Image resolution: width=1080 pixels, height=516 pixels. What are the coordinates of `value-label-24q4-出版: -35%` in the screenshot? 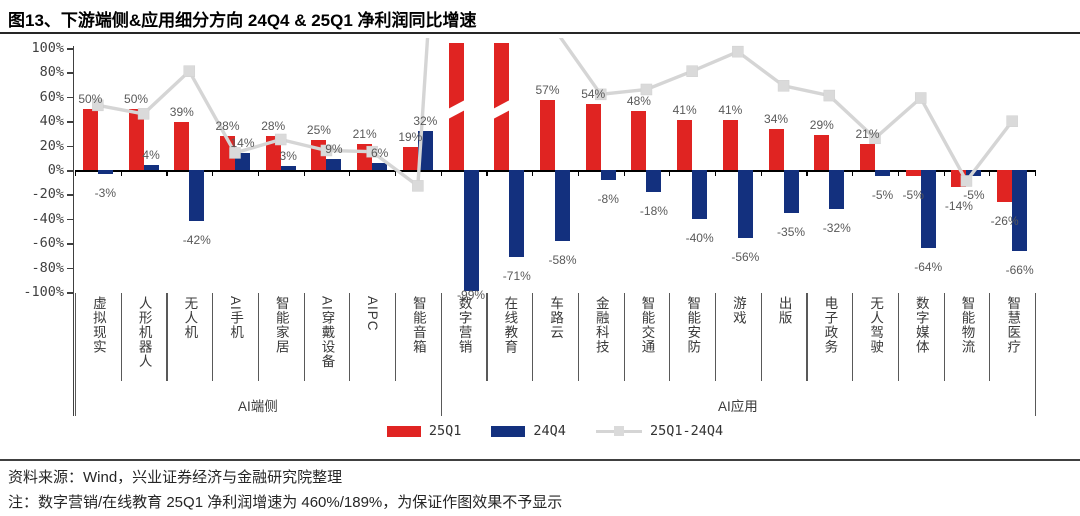 It's located at (791, 231).